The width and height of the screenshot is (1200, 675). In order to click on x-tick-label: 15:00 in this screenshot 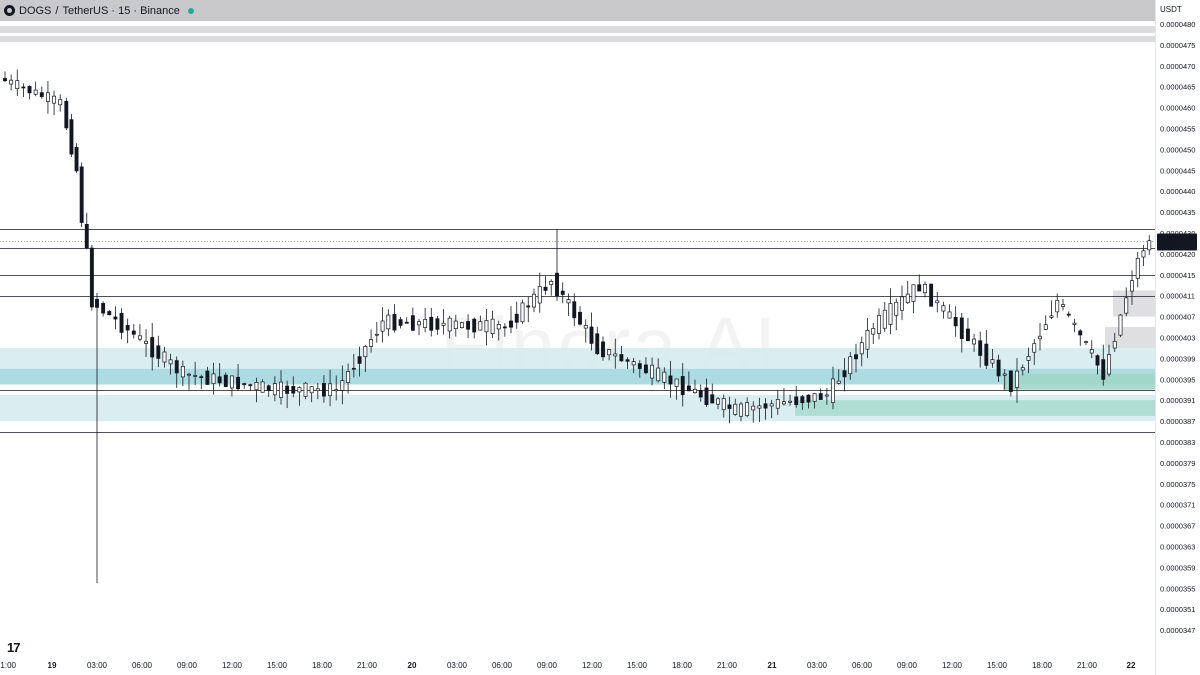, I will do `click(997, 665)`.